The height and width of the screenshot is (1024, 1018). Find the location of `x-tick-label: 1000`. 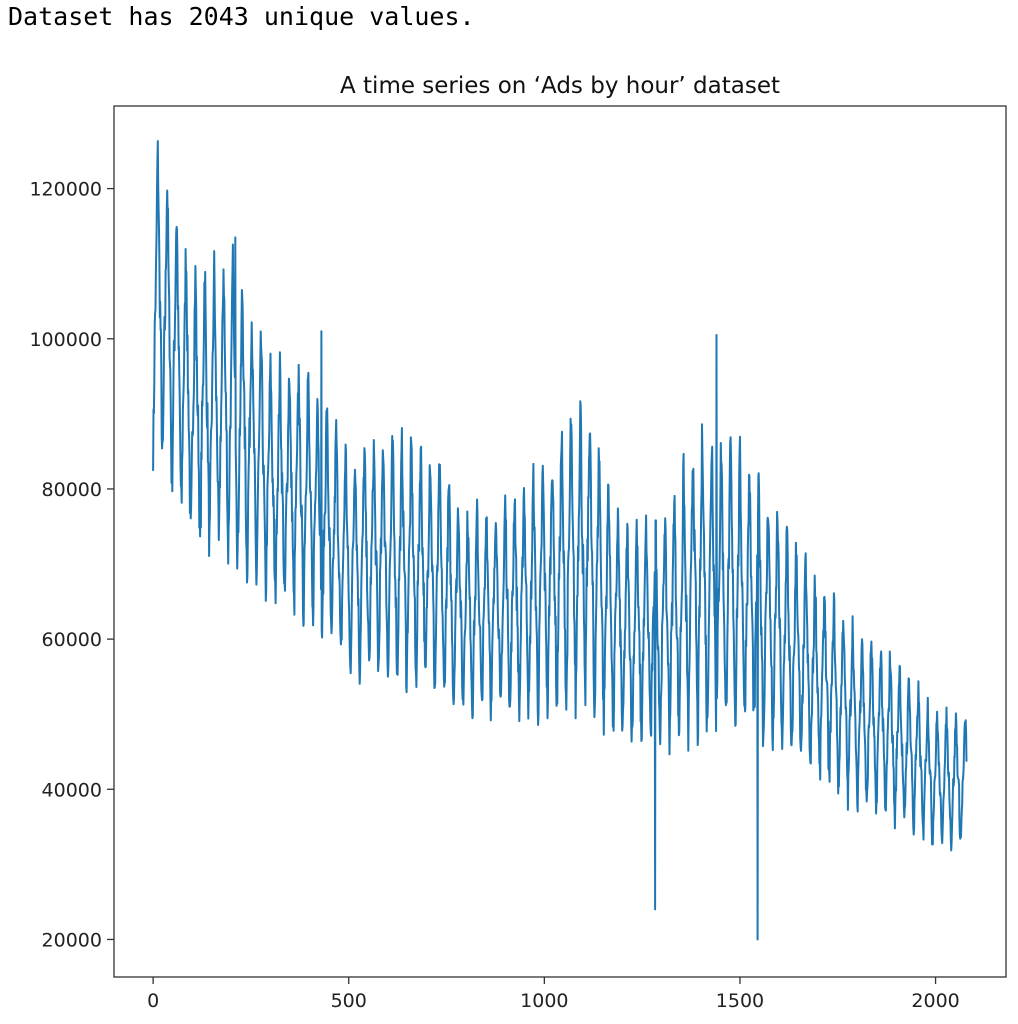

x-tick-label: 1000 is located at coordinates (544, 1001).